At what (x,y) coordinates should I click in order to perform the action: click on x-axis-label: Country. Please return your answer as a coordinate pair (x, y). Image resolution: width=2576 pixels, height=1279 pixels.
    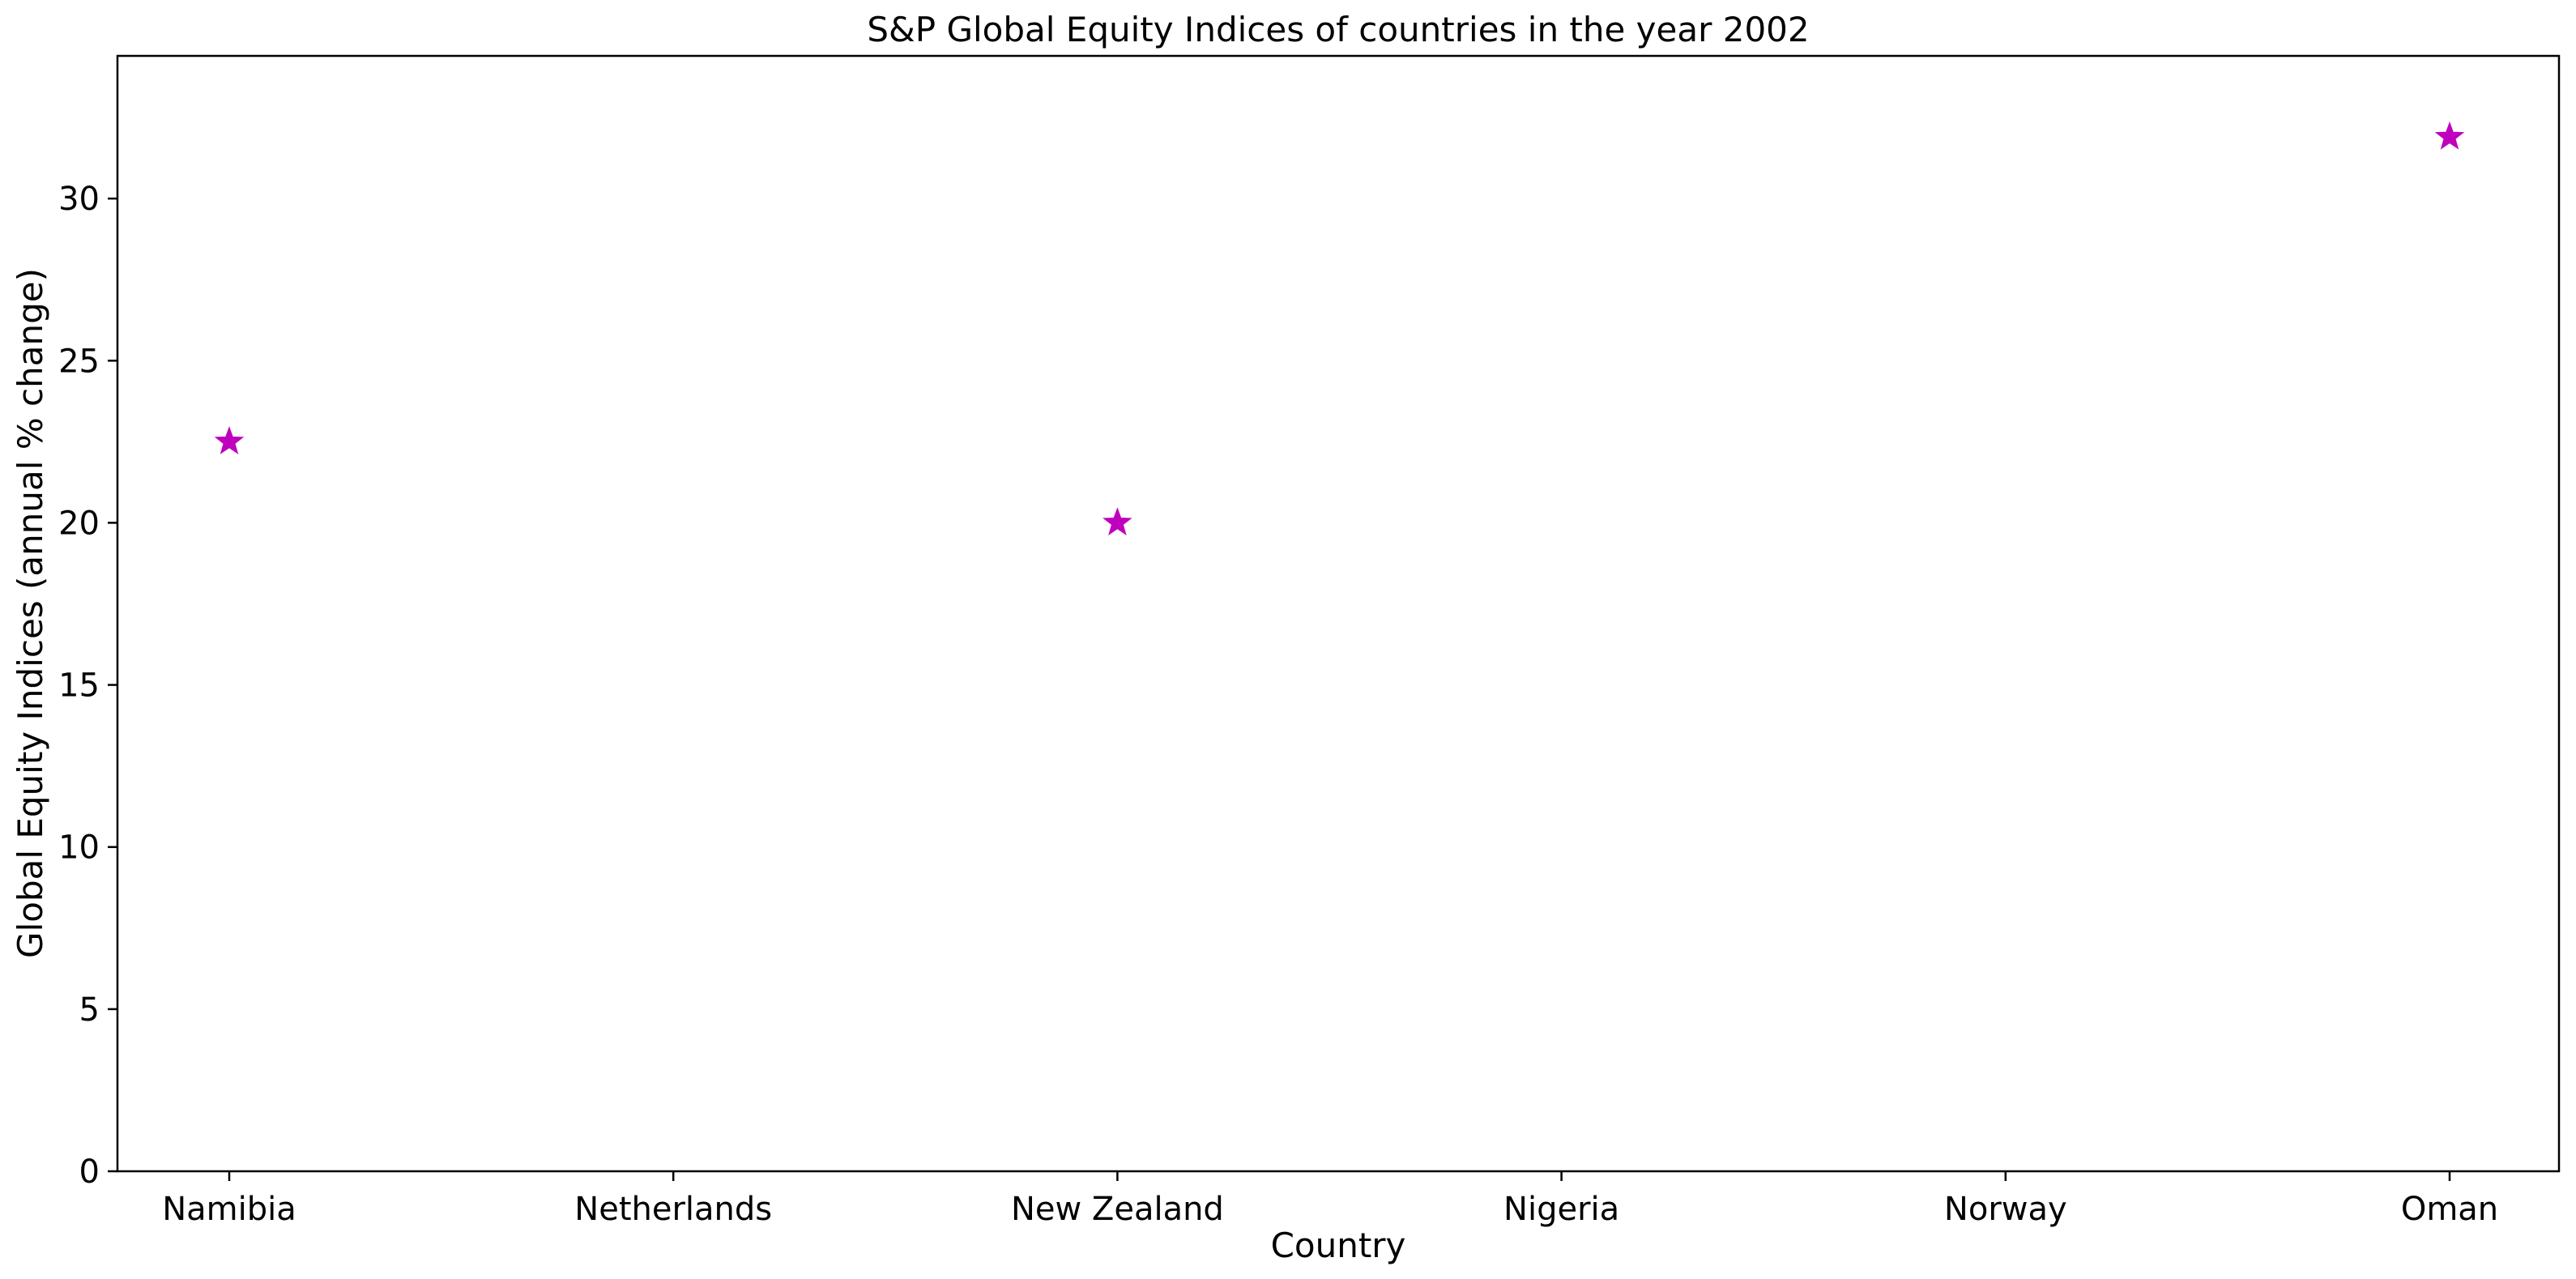
    Looking at the image, I should click on (1339, 1245).